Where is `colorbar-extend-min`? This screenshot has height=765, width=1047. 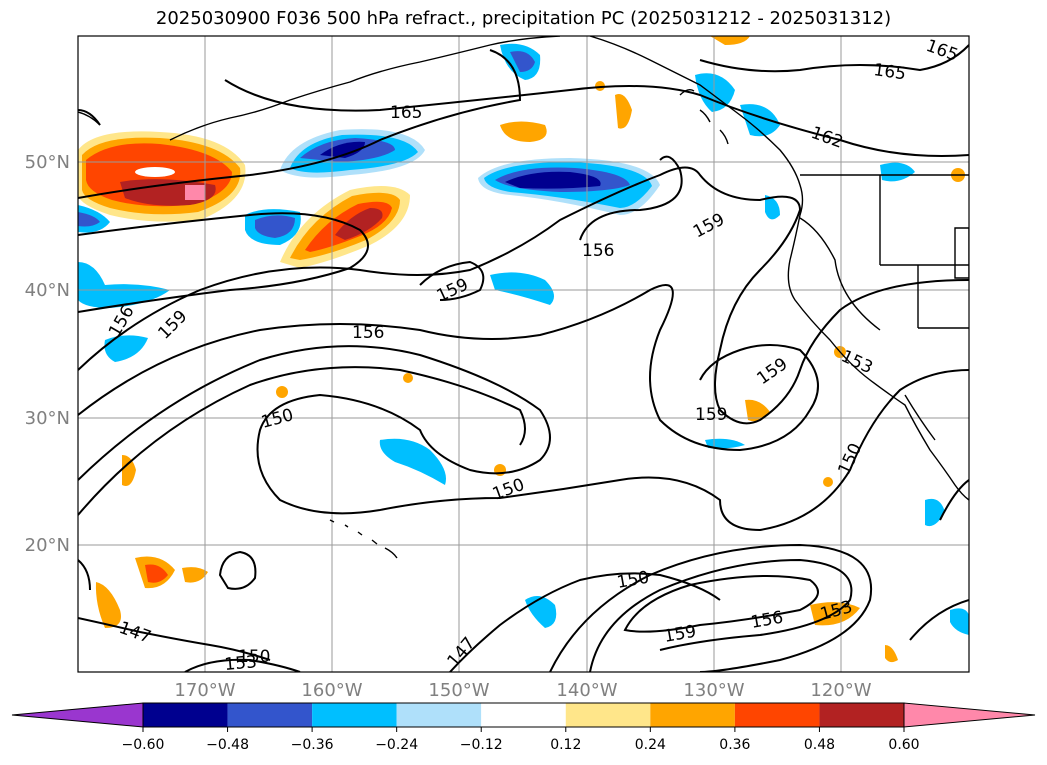 colorbar-extend-min is located at coordinates (77, 715).